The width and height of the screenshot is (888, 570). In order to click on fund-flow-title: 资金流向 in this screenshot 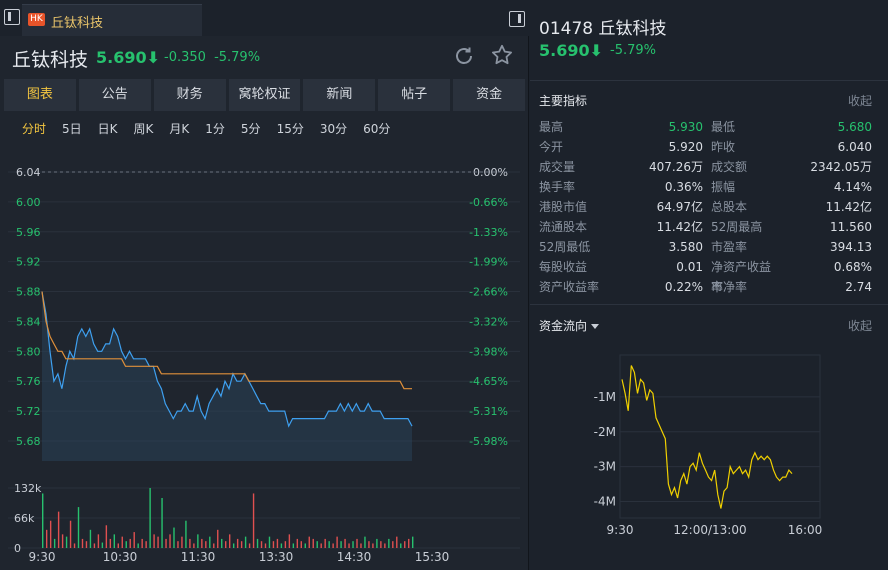, I will do `click(563, 326)`.